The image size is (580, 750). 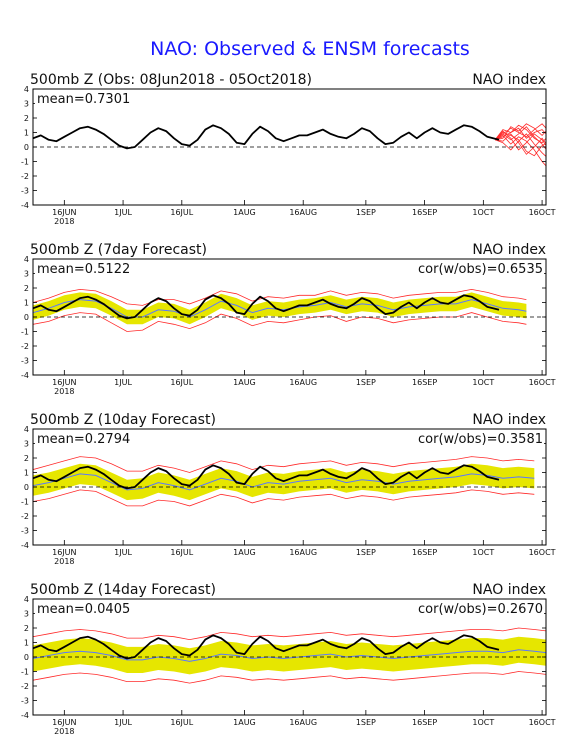 I want to click on mean-label-box: mean=0.7301, so click(x=82, y=99).